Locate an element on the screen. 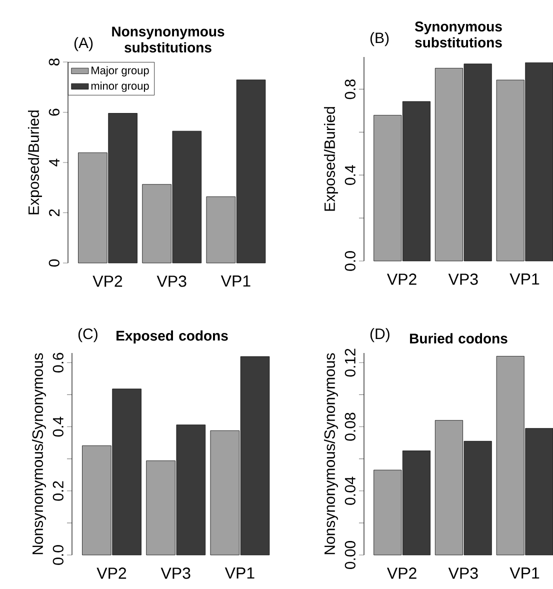  y-tick-label: 6 is located at coordinates (54, 112).